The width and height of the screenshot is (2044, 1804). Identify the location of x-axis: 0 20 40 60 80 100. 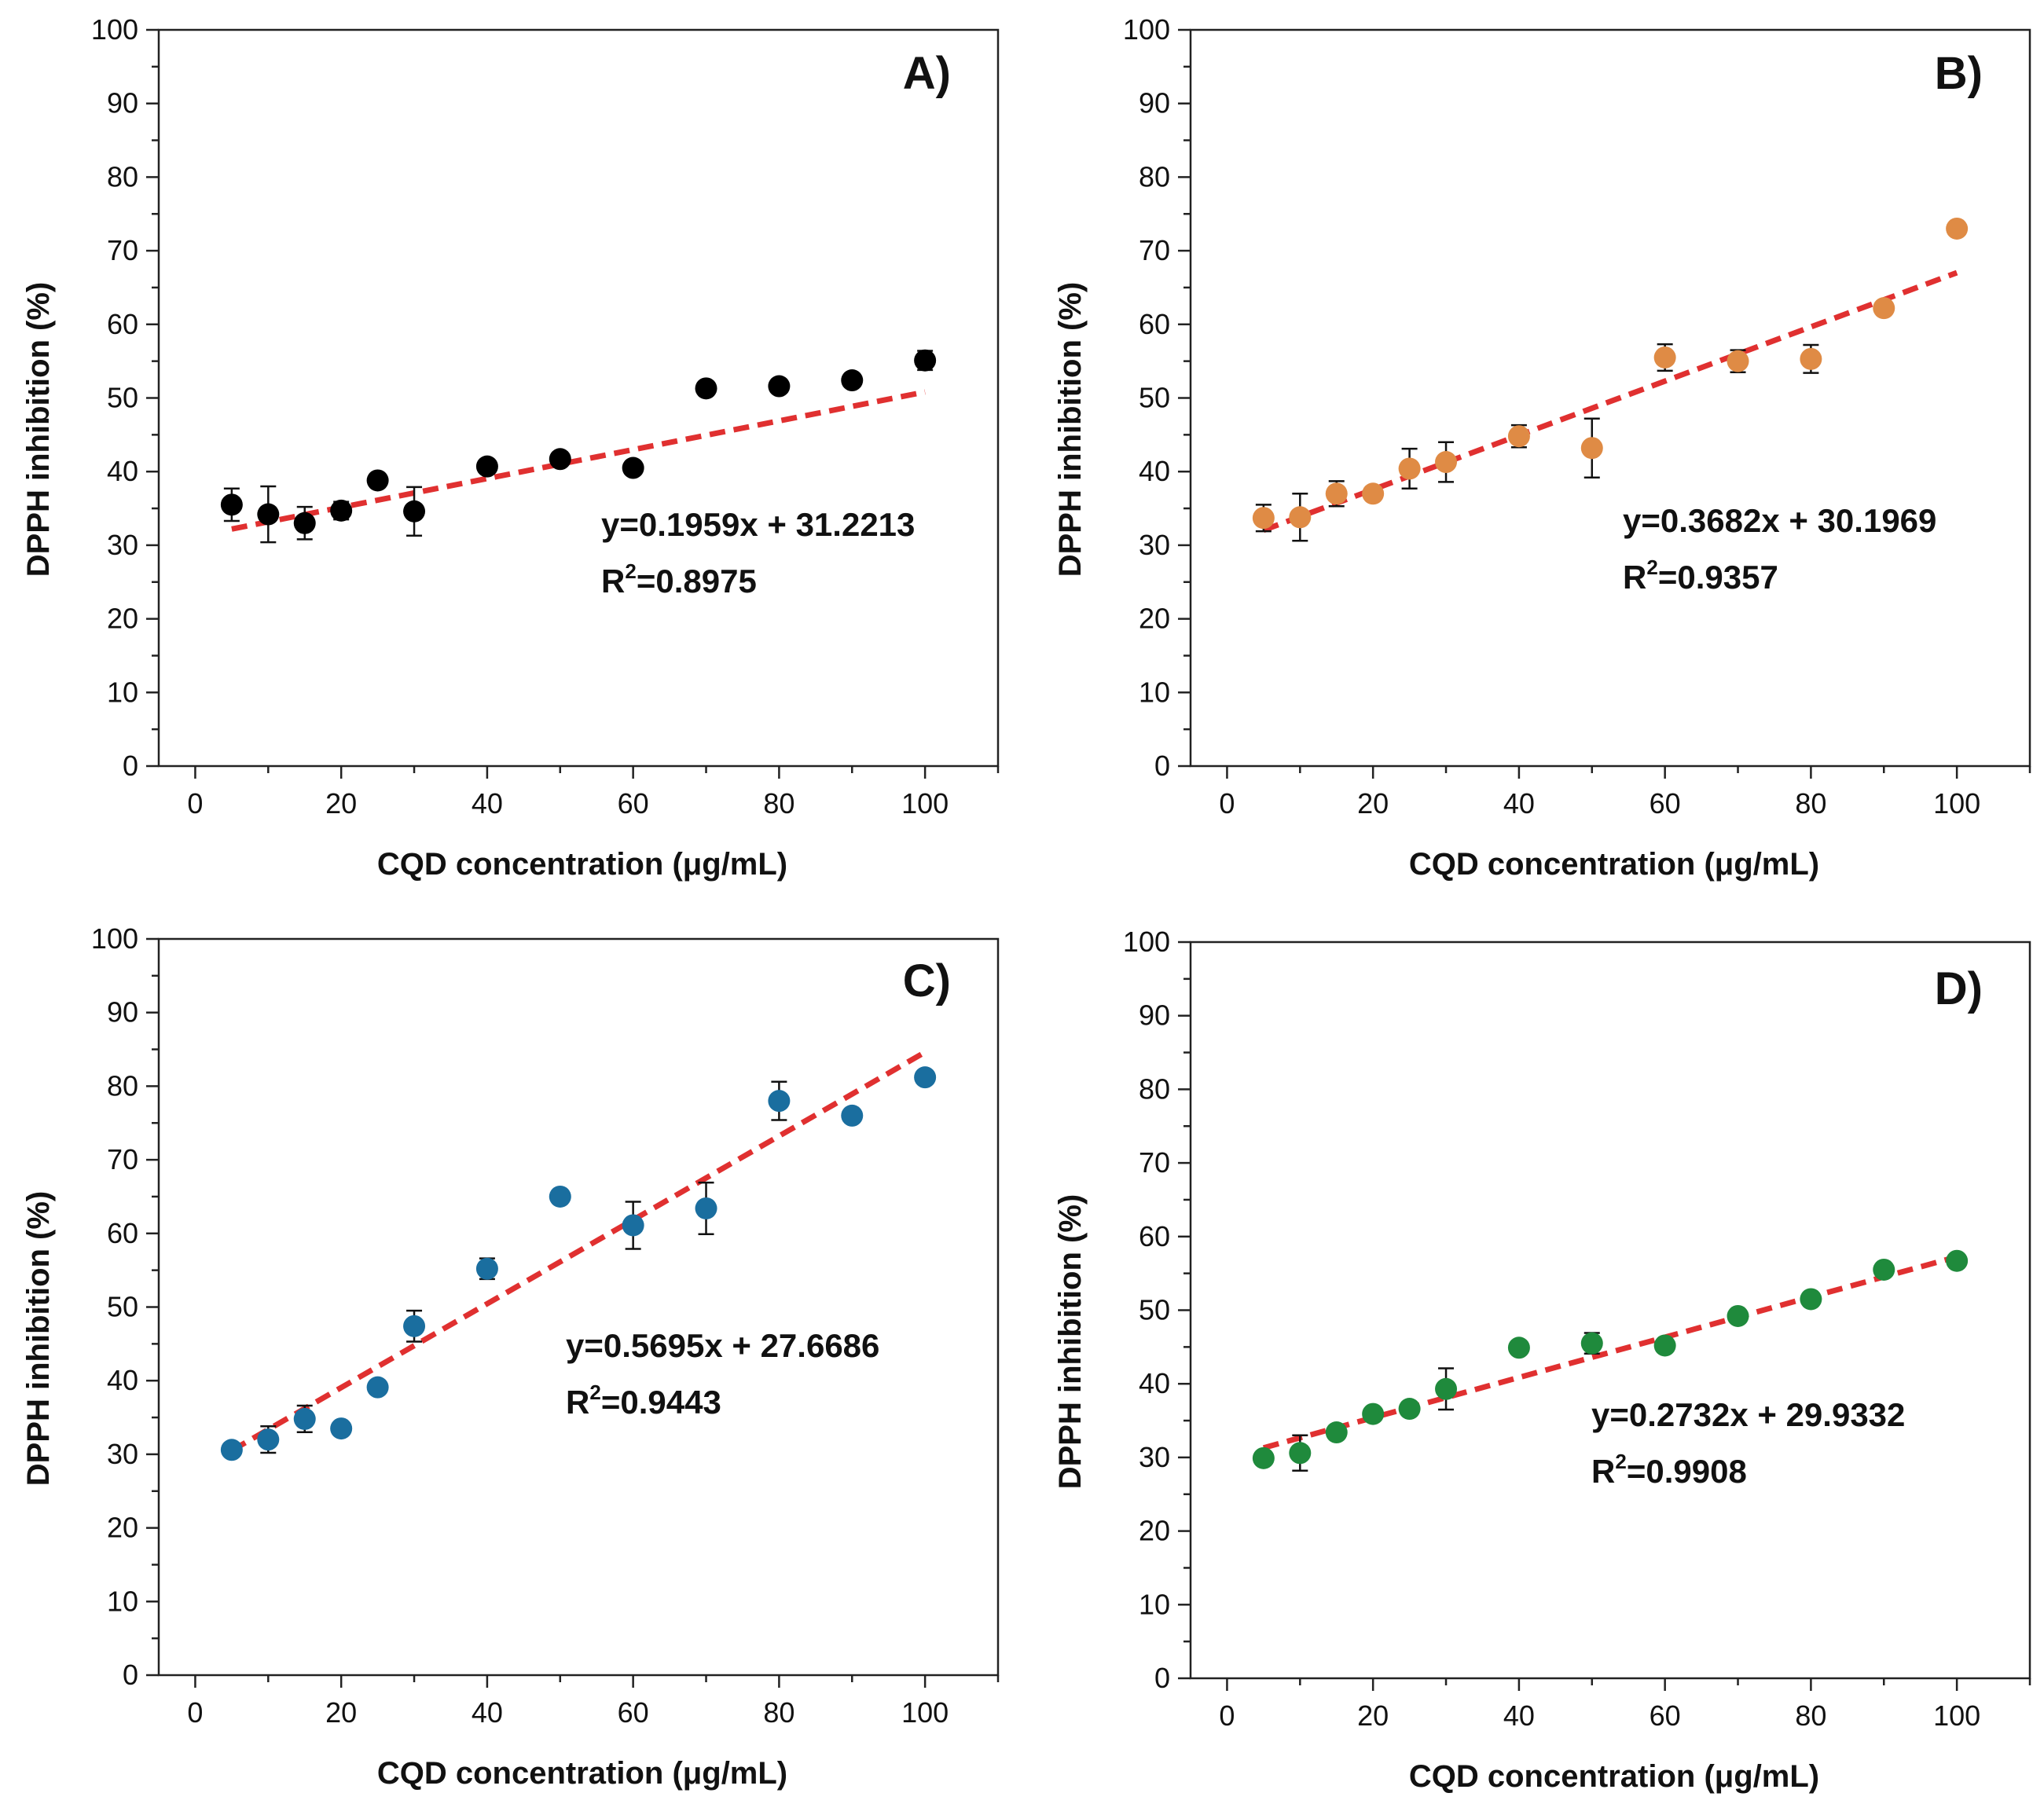
(593, 793).